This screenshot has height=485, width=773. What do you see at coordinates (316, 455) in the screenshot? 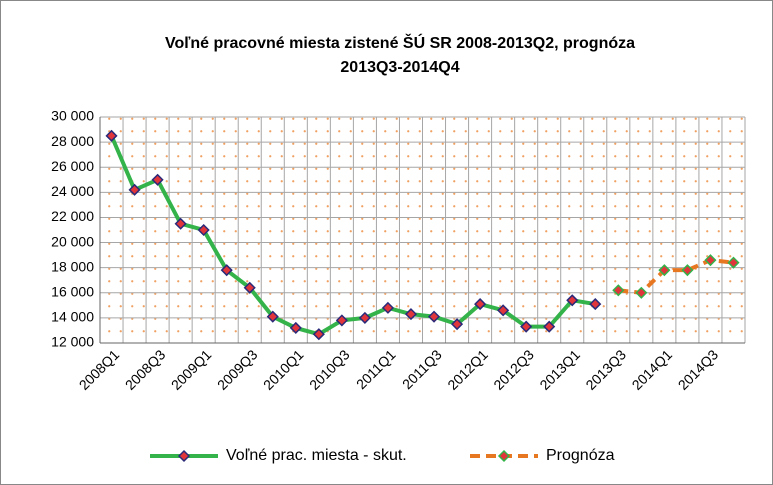
I see `legend-label: Voľné prac. miesta - skut.` at bounding box center [316, 455].